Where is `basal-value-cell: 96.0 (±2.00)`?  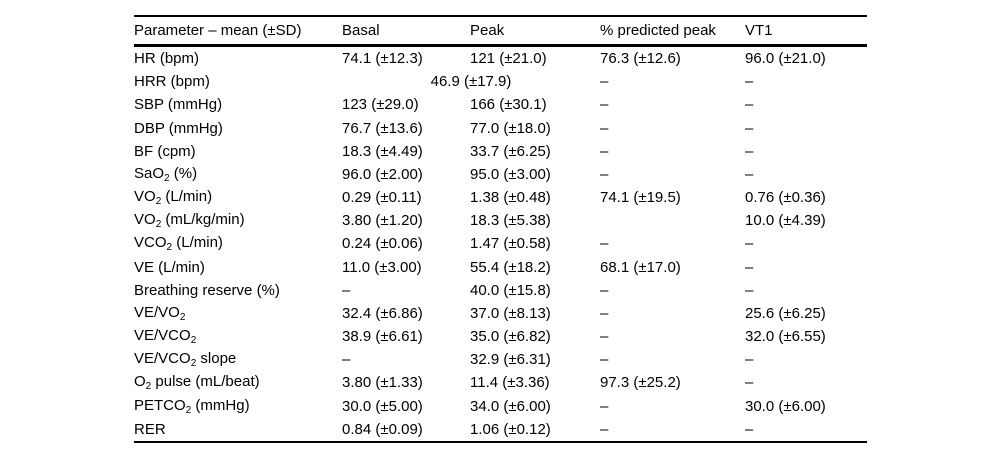
basal-value-cell: 96.0 (±2.00) is located at coordinates (382, 174).